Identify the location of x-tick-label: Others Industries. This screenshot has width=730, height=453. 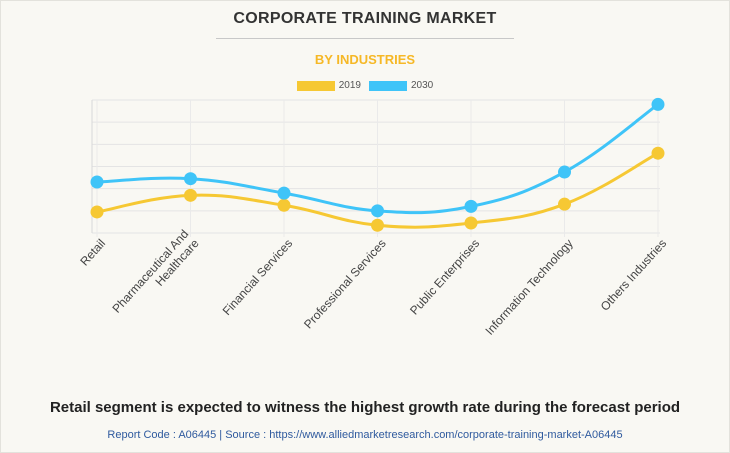
(634, 274).